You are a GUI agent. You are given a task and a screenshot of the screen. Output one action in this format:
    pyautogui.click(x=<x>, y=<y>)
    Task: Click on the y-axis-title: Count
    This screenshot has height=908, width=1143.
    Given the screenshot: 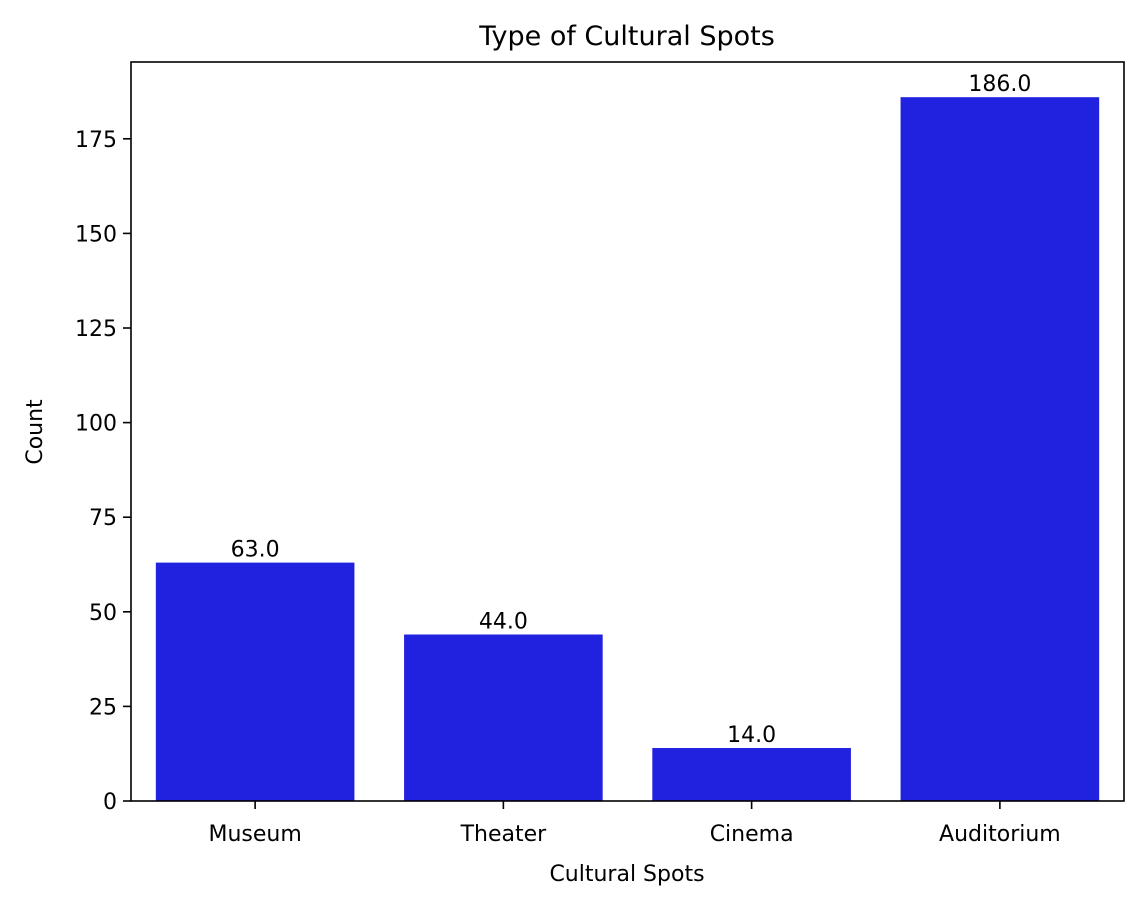 What is the action you would take?
    pyautogui.click(x=35, y=432)
    